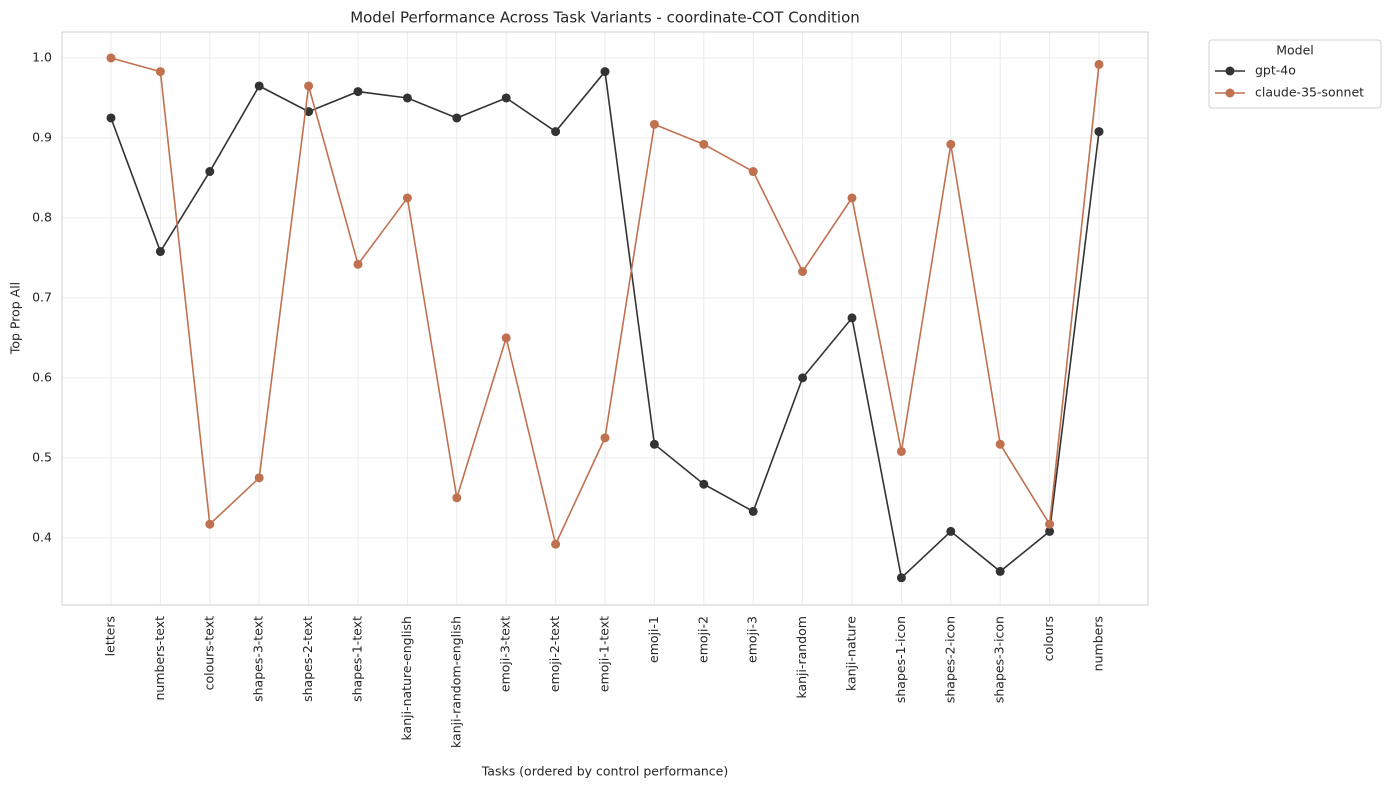  I want to click on y-tick-label: 0.9, so click(42, 136).